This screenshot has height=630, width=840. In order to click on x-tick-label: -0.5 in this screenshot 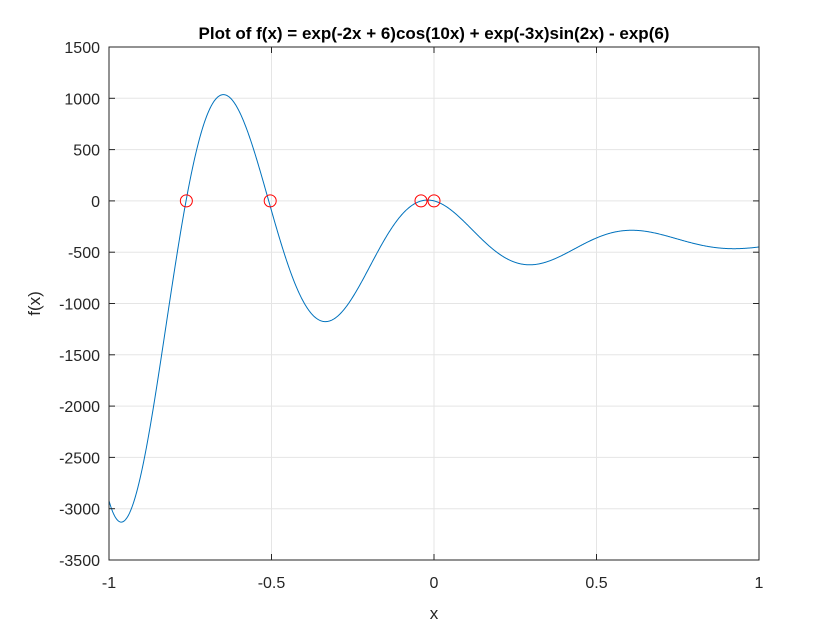, I will do `click(272, 583)`.